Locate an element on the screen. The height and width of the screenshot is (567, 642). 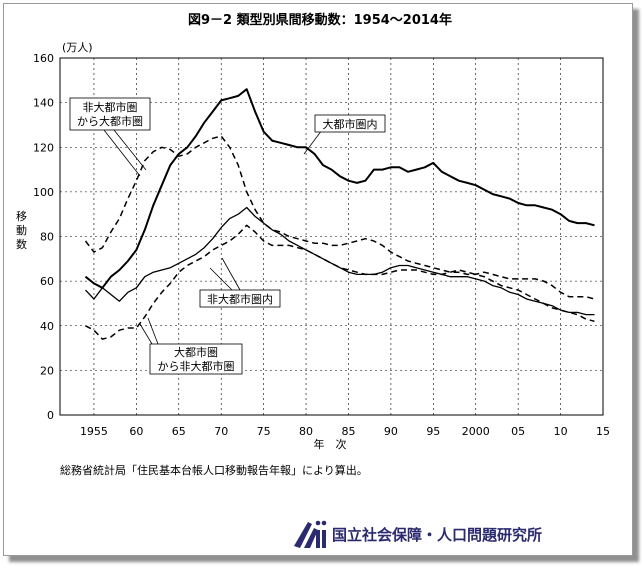
label-box-nonmetro-to-metro is located at coordinates (110, 114).